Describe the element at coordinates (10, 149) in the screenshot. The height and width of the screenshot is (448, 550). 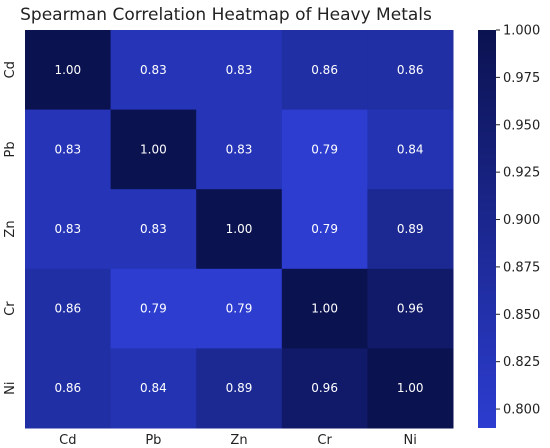
I see `y-tick-label: Pb` at that location.